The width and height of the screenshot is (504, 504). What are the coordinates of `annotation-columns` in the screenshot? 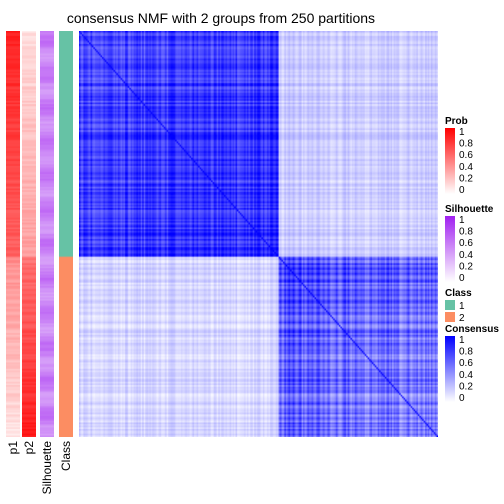 It's located at (39, 234).